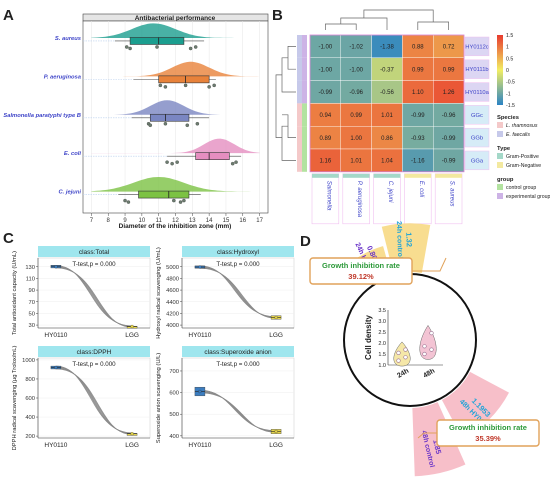 The height and width of the screenshot is (477, 550). Describe the element at coordinates (55, 445) in the screenshot. I see `c-xtick-label-2-0: HY0110` at that location.